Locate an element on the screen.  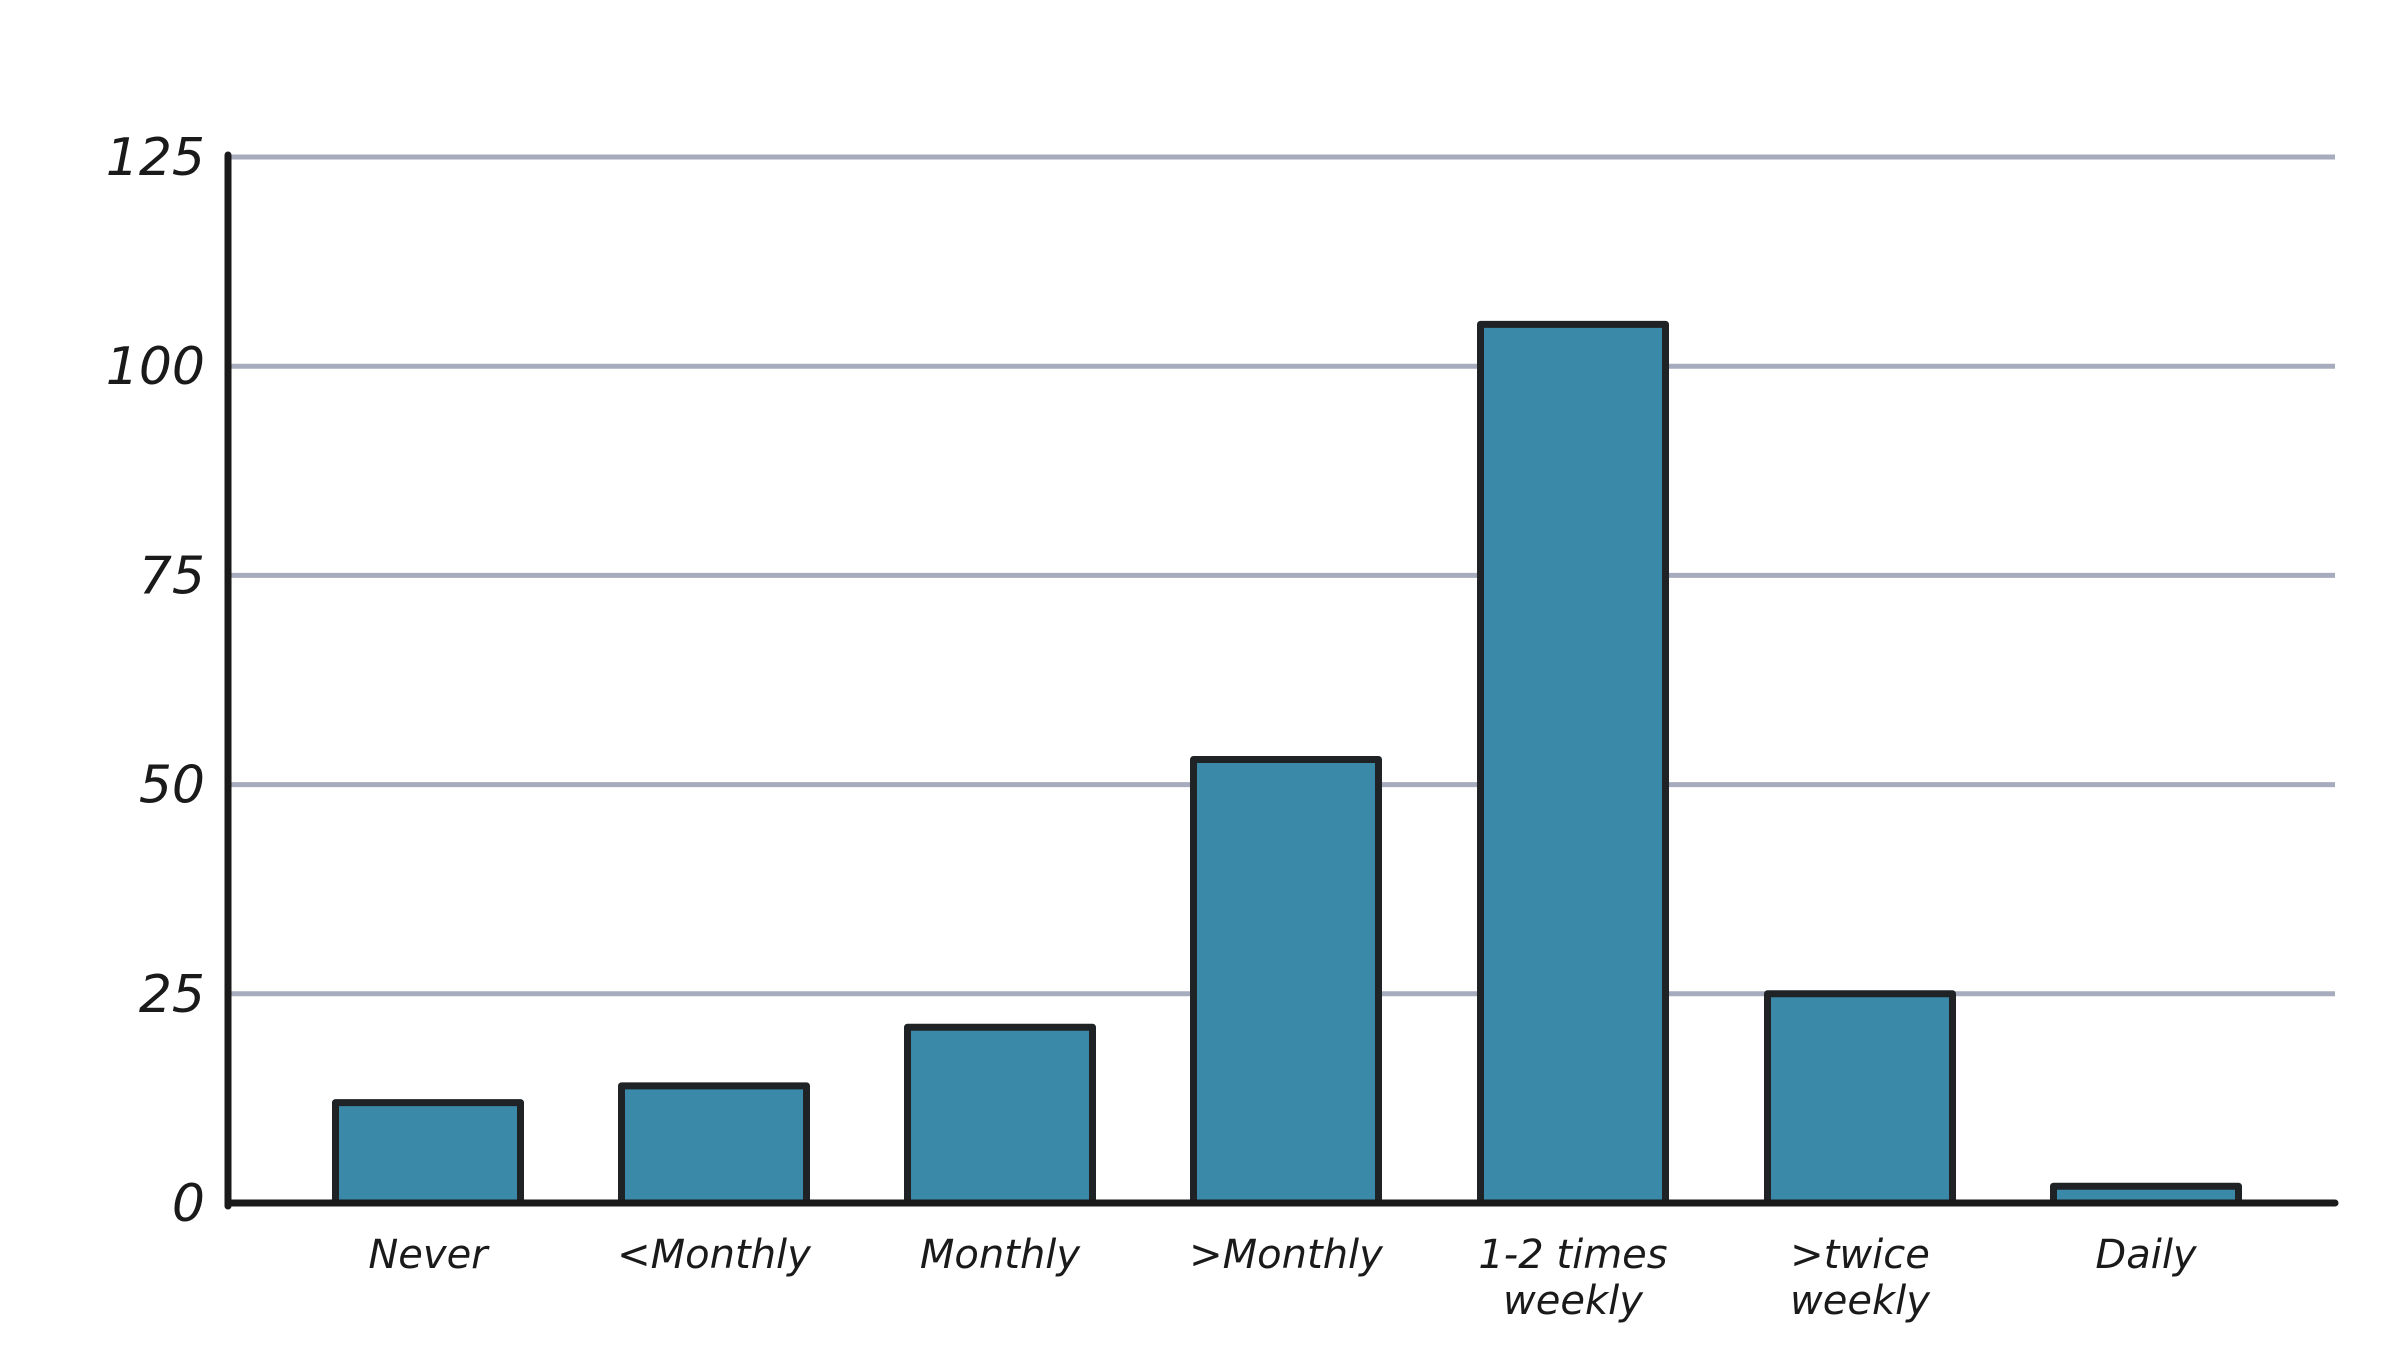
x-category-label-2: Monthly is located at coordinates (1000, 1255).